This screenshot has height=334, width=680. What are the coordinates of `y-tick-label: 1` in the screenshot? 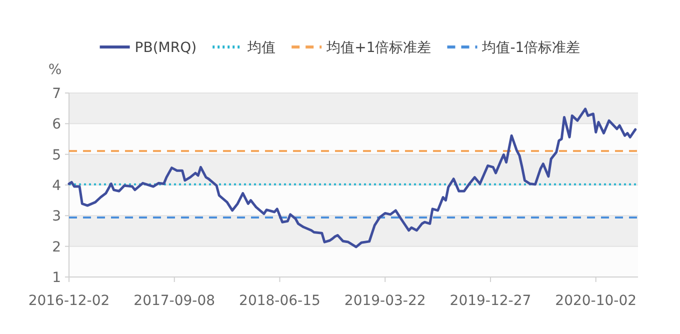 It's located at (56, 278).